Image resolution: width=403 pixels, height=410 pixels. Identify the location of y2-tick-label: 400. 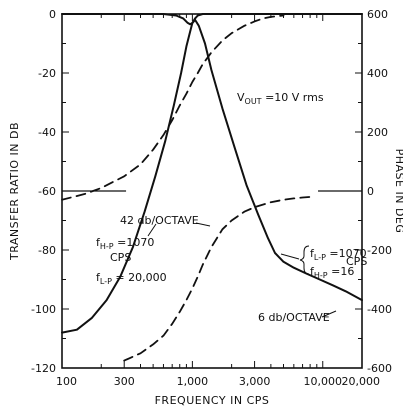
(377, 73).